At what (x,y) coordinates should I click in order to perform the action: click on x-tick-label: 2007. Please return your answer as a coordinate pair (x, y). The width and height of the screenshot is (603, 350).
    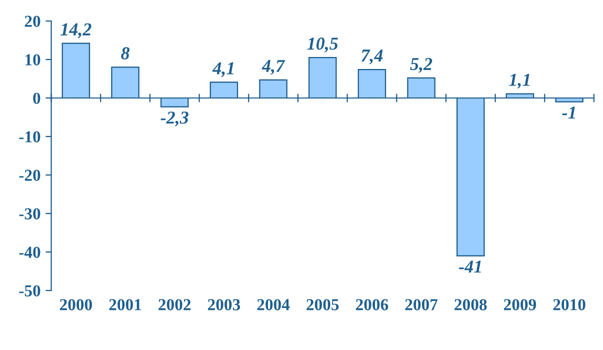
    Looking at the image, I should click on (421, 304).